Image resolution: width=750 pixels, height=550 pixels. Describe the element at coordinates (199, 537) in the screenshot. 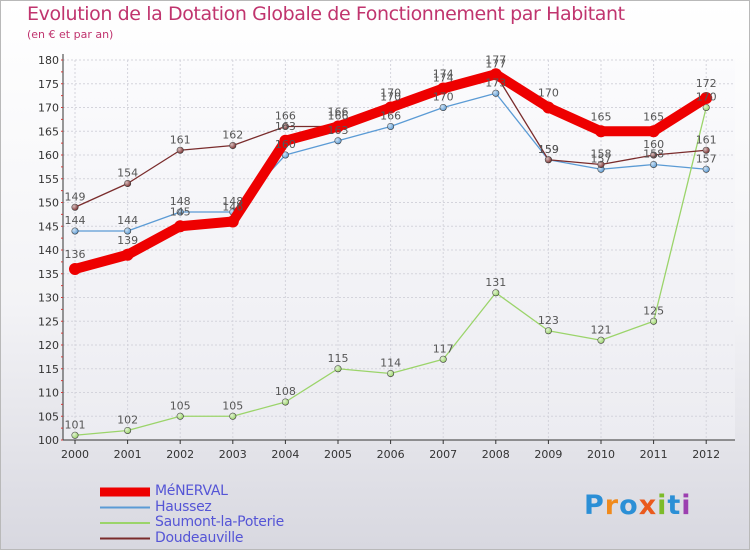

I see `legend-label-doudeauville: Doudeauville` at that location.